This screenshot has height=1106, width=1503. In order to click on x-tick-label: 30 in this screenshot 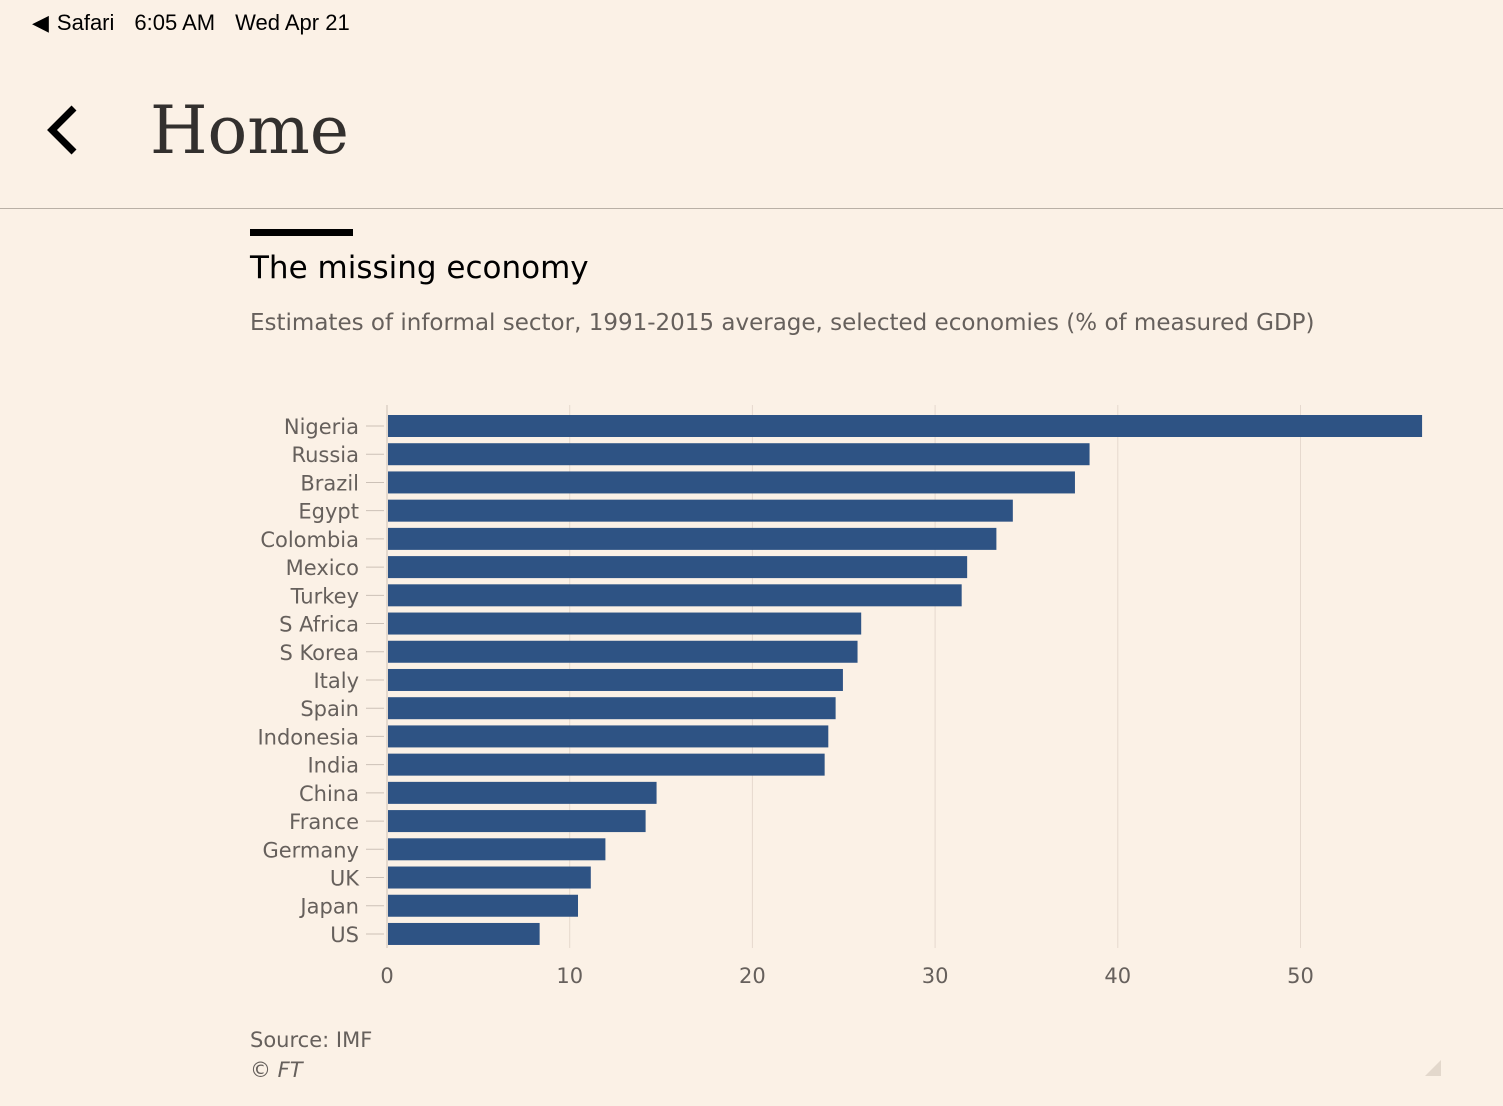, I will do `click(935, 976)`.